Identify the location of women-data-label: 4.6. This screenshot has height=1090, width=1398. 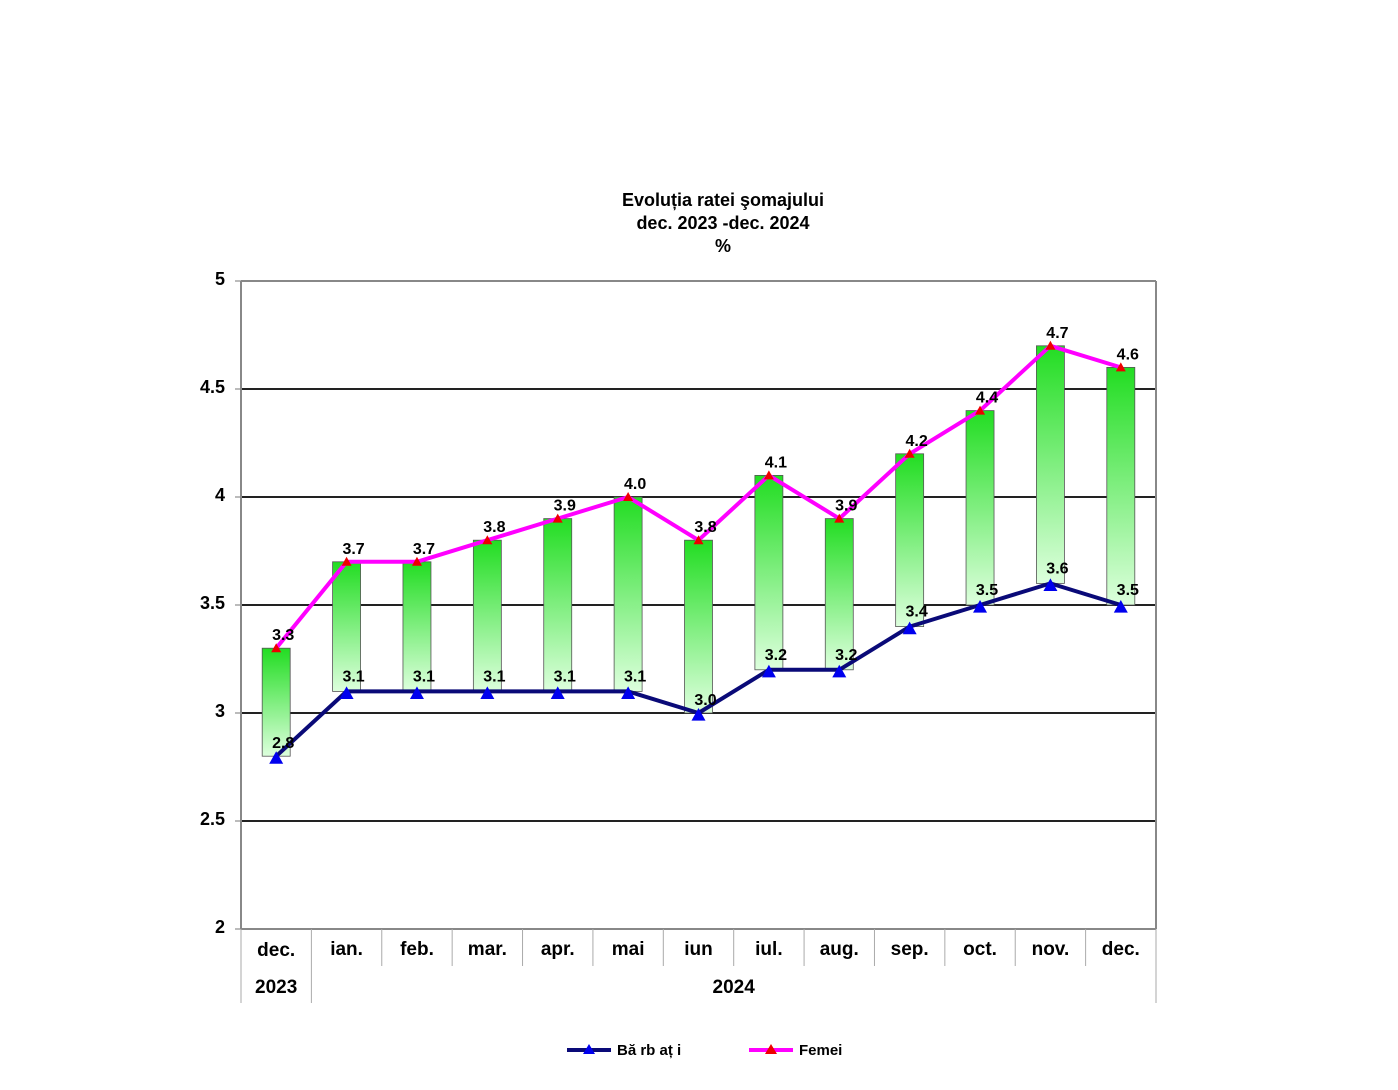
(1128, 354).